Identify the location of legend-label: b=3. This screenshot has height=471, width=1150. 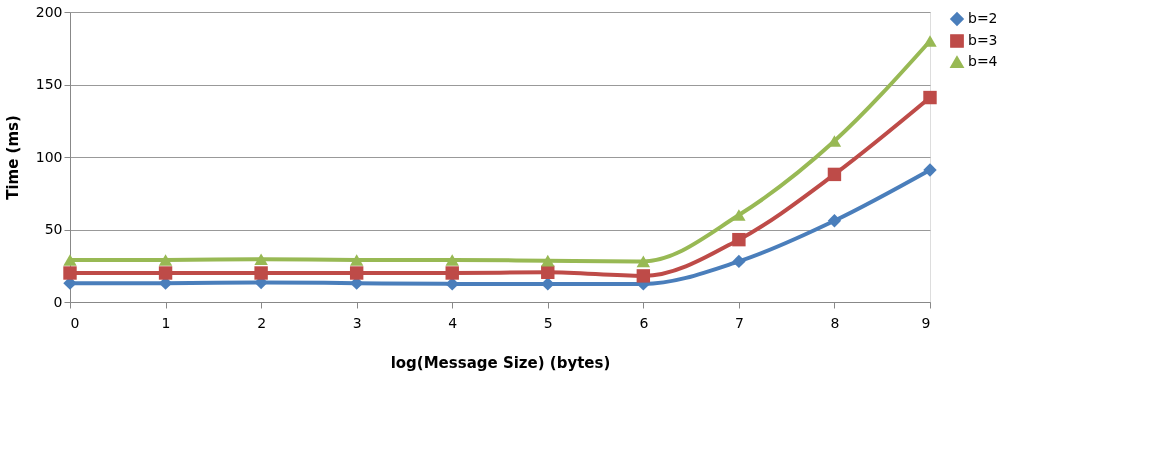
(983, 40).